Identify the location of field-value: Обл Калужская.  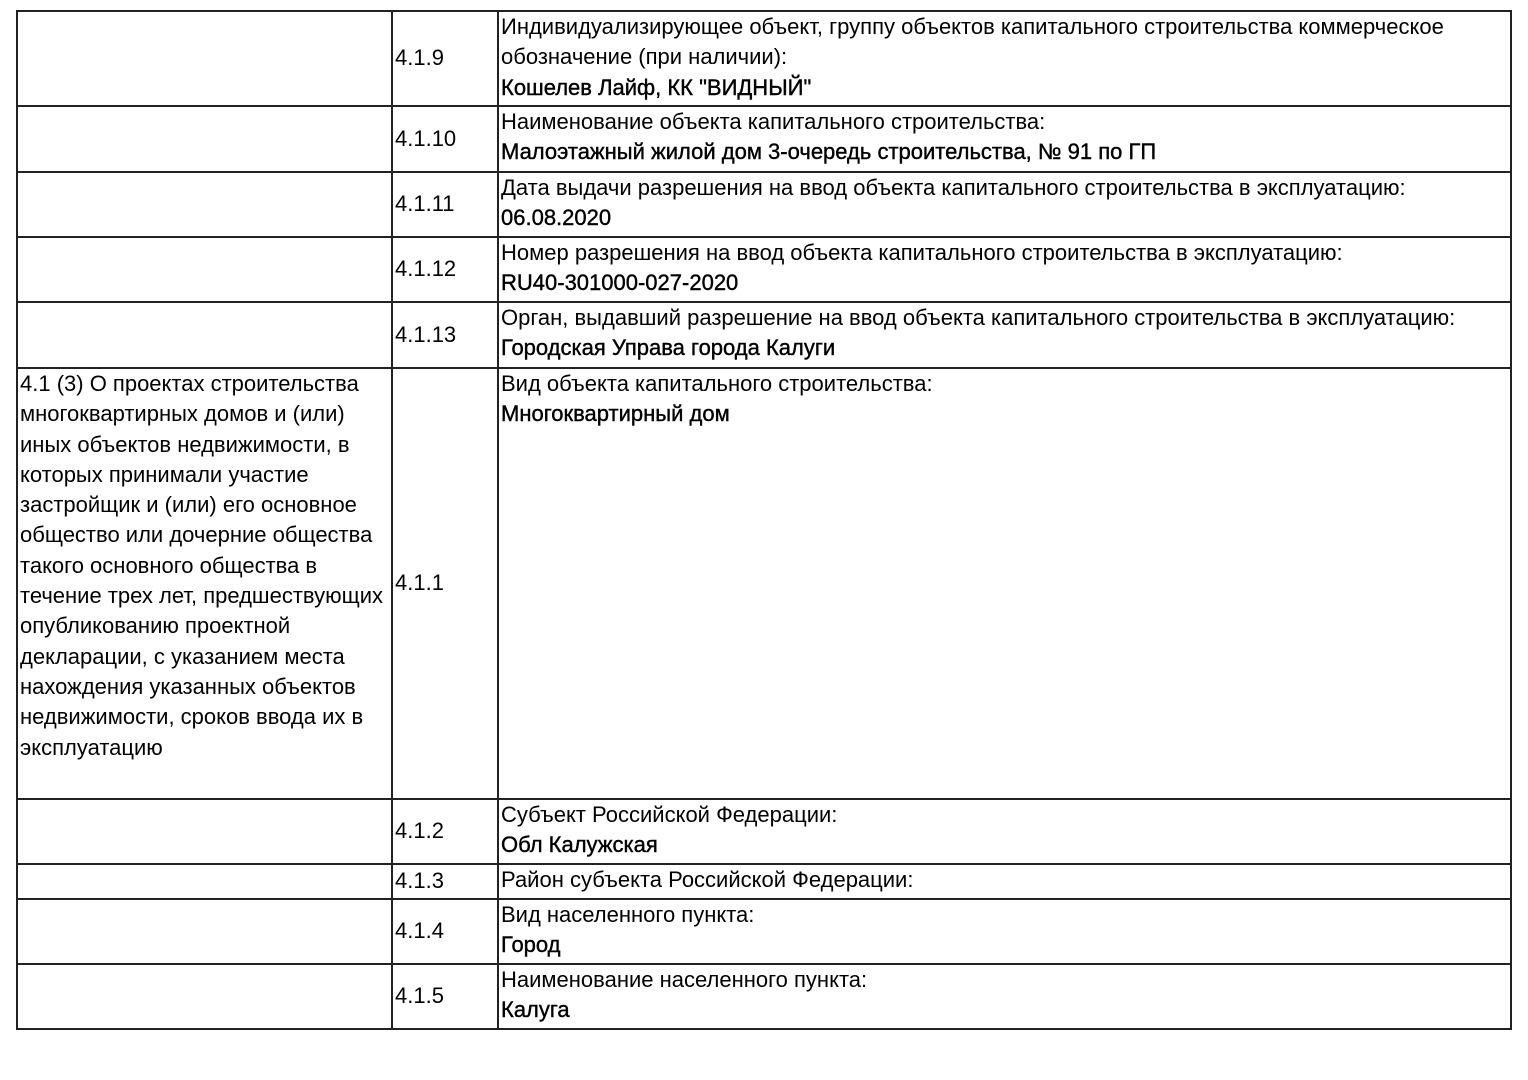
(579, 845).